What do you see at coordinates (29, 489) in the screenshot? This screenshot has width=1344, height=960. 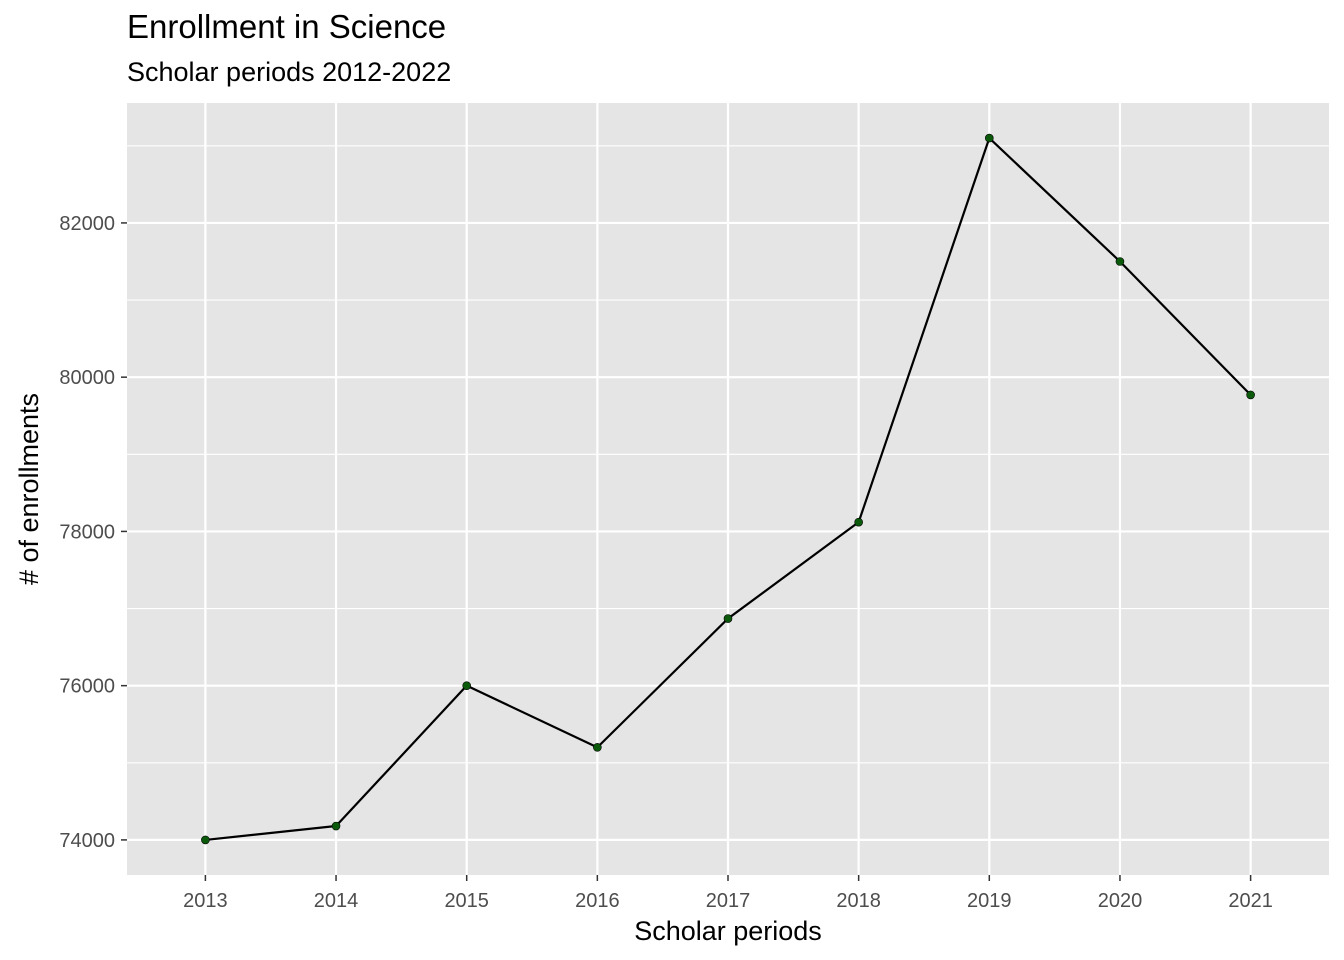 I see `y-axis-label: # of enrollments` at bounding box center [29, 489].